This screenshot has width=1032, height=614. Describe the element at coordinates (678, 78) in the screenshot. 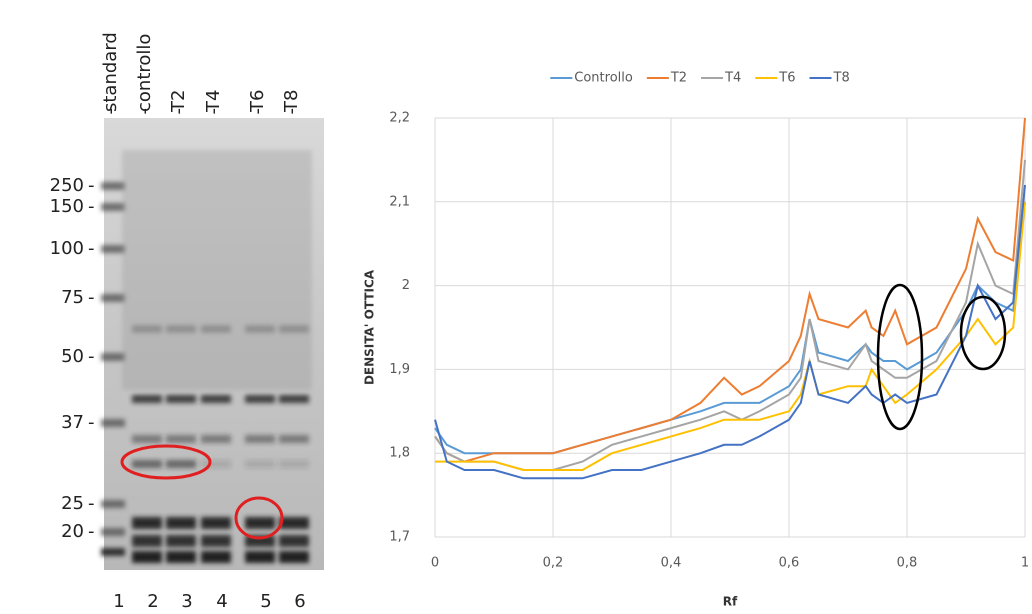

I see `legend-label: T2` at that location.